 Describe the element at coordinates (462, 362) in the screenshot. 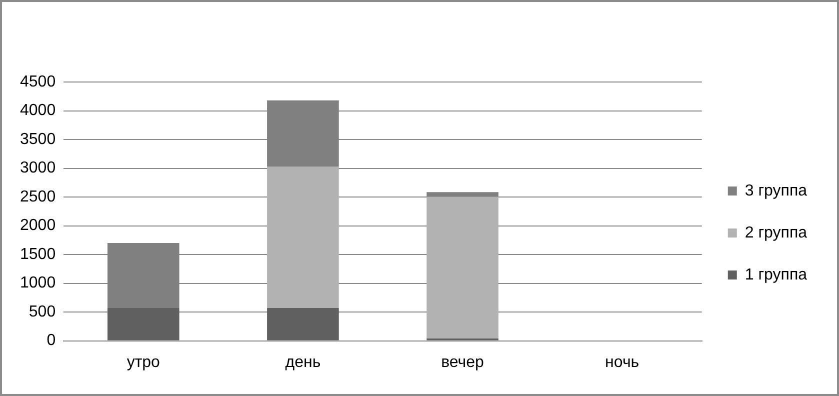

I see `x-tick-label: вечер` at that location.